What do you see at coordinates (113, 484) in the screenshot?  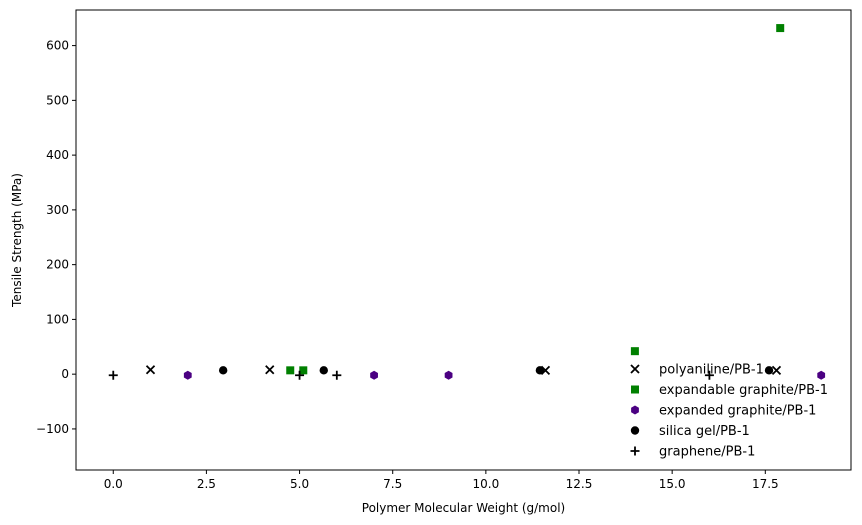 I see `x-tick-label: 0.0` at bounding box center [113, 484].